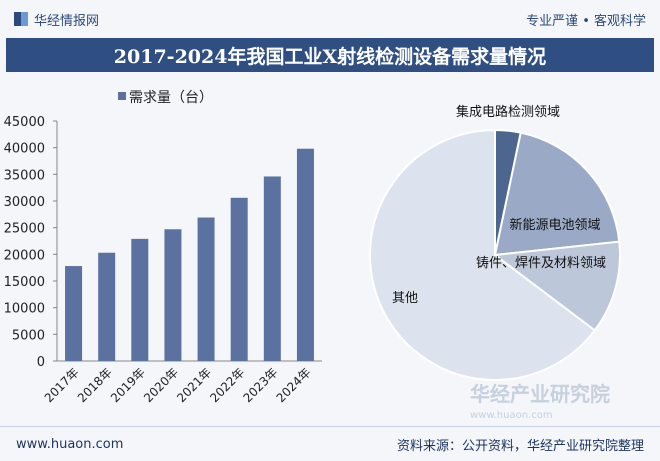  Describe the element at coordinates (24, 309) in the screenshot. I see `y-tick-label: 10000` at that location.